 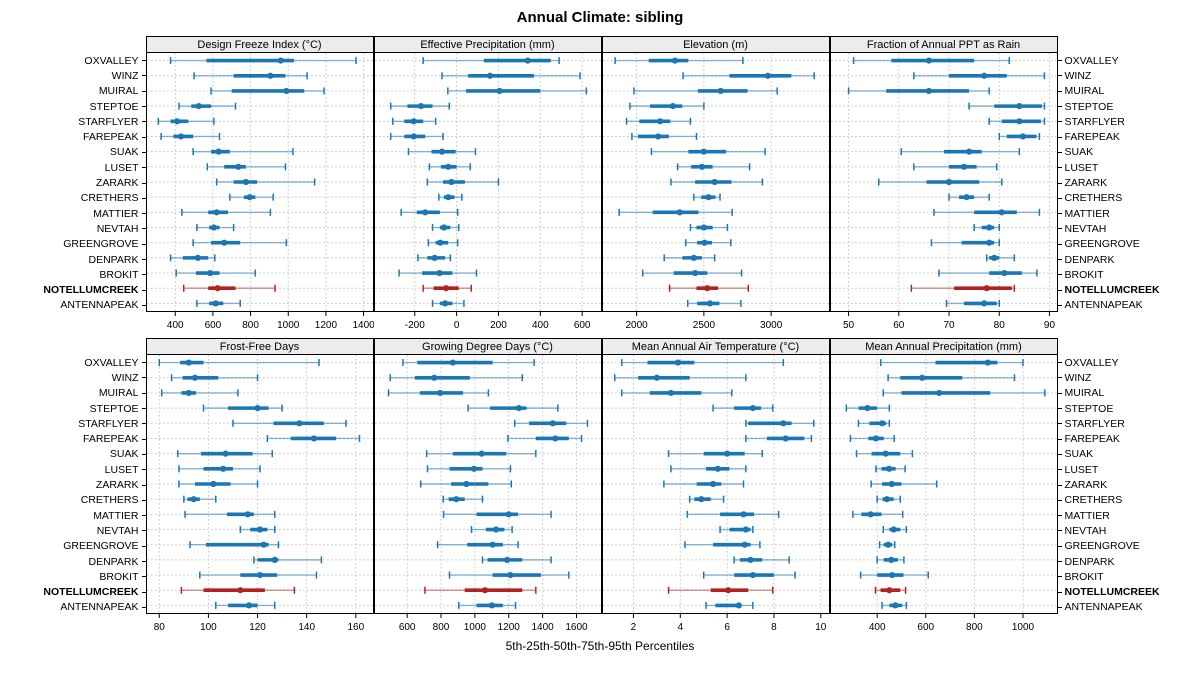 What do you see at coordinates (703, 325) in the screenshot?
I see `tick-label: 2500` at bounding box center [703, 325].